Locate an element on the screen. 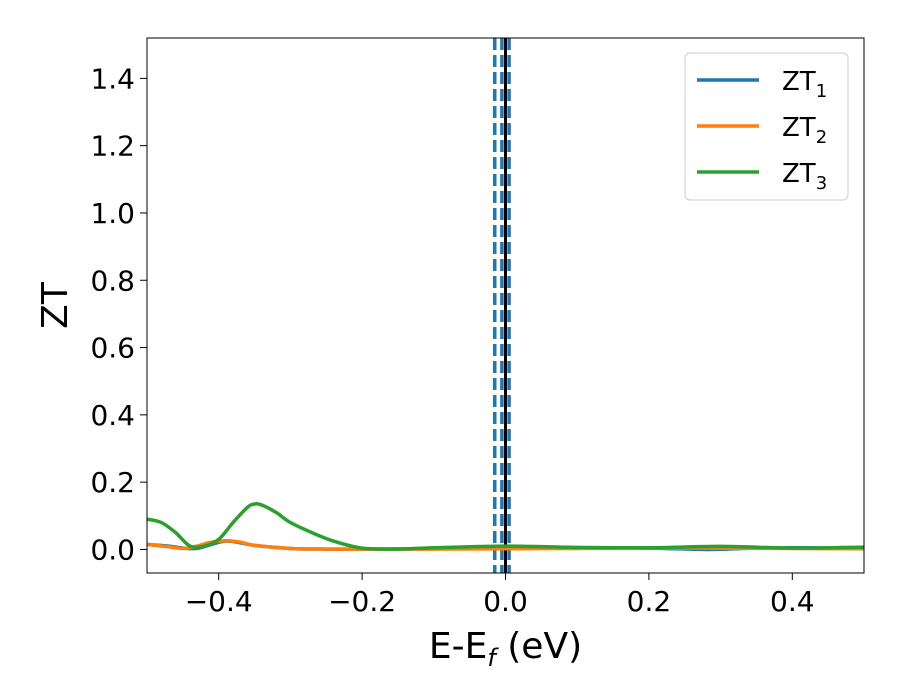 This screenshot has width=900, height=700. x-axis-title: E-Ef (eV) is located at coordinates (505, 649).